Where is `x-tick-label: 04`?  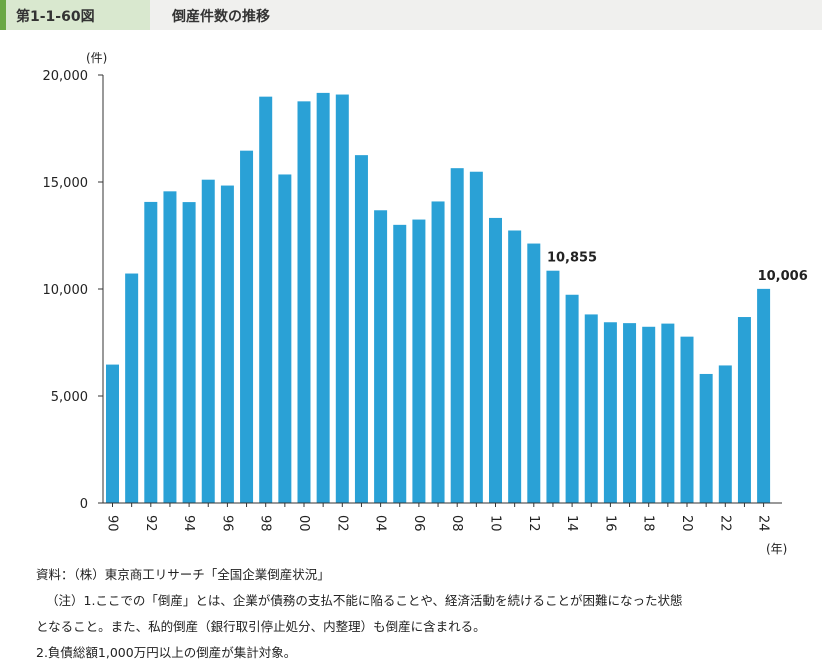
x-tick-label: 04 is located at coordinates (380, 523).